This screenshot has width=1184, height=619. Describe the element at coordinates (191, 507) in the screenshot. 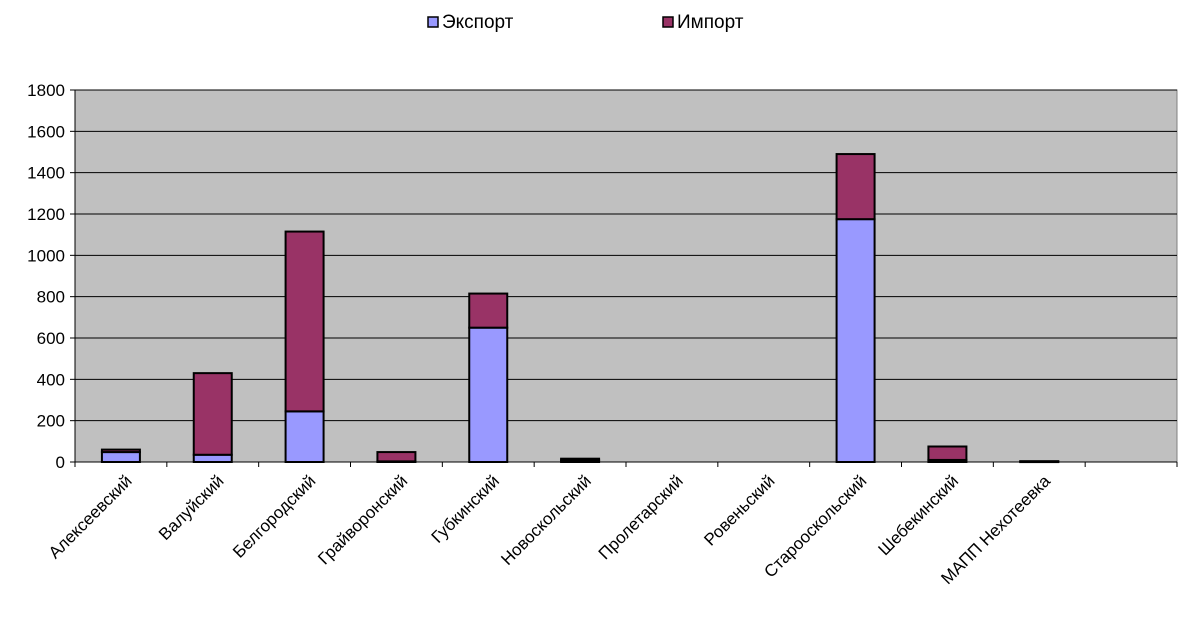

I see `x-tick-label: Валуйский` at that location.